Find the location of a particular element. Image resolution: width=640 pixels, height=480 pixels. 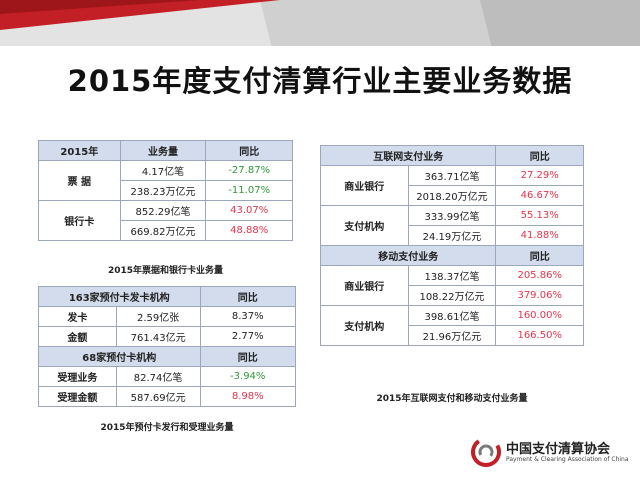

table-row: 商业银行 138.37亿笔 205.86% is located at coordinates (452, 285).